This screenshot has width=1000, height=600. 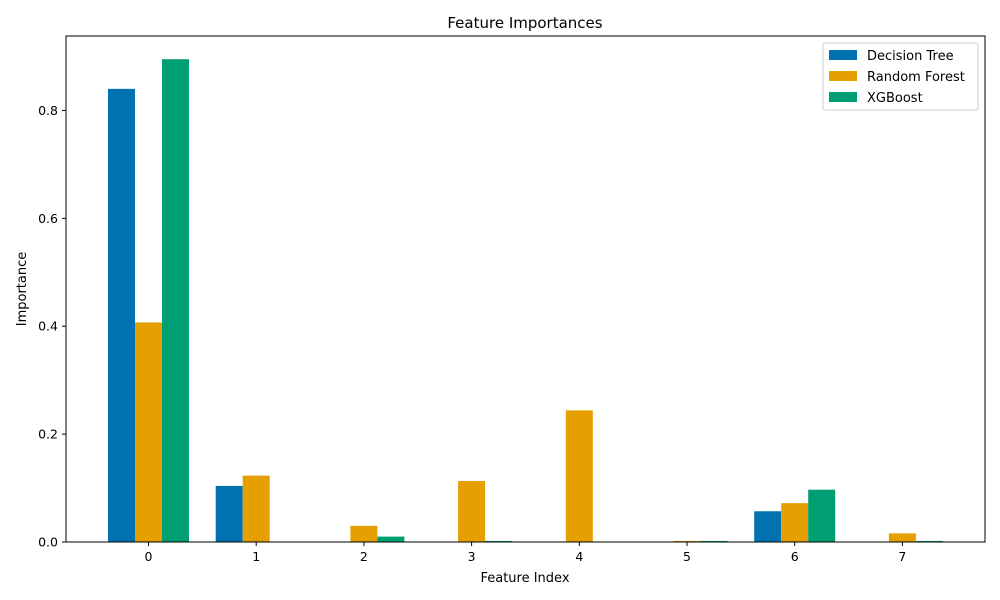 What do you see at coordinates (579, 556) in the screenshot?
I see `x-tick-label: 4` at bounding box center [579, 556].